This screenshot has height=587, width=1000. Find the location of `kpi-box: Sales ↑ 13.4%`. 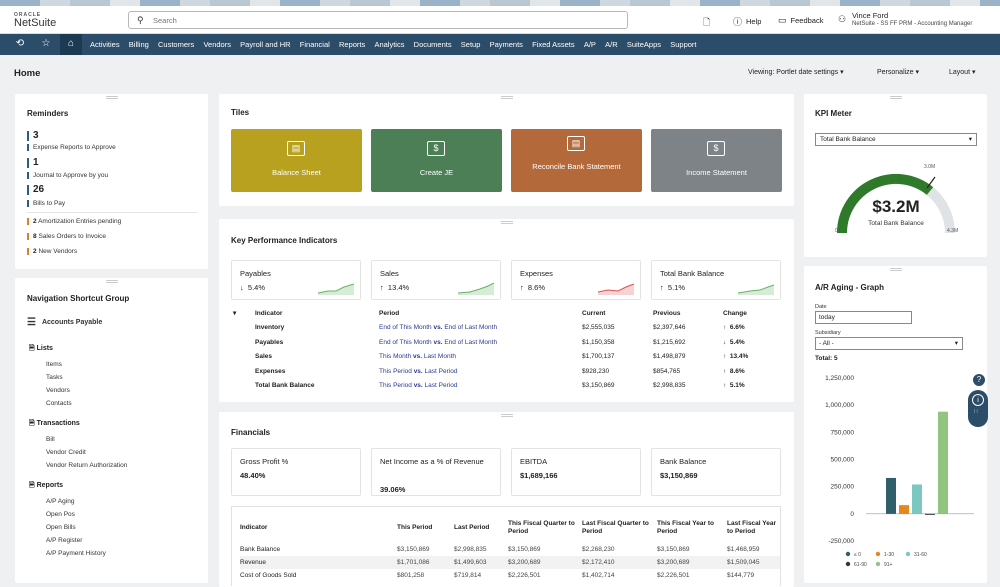

kpi-box: Sales ↑ 13.4% is located at coordinates (436, 280).